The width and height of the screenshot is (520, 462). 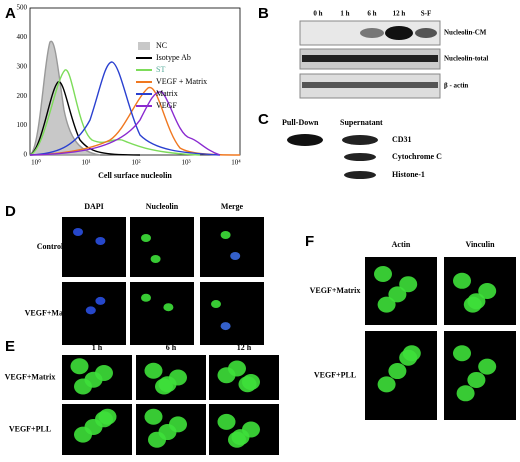 I want to click on isotype-curve, so click(x=85, y=118).